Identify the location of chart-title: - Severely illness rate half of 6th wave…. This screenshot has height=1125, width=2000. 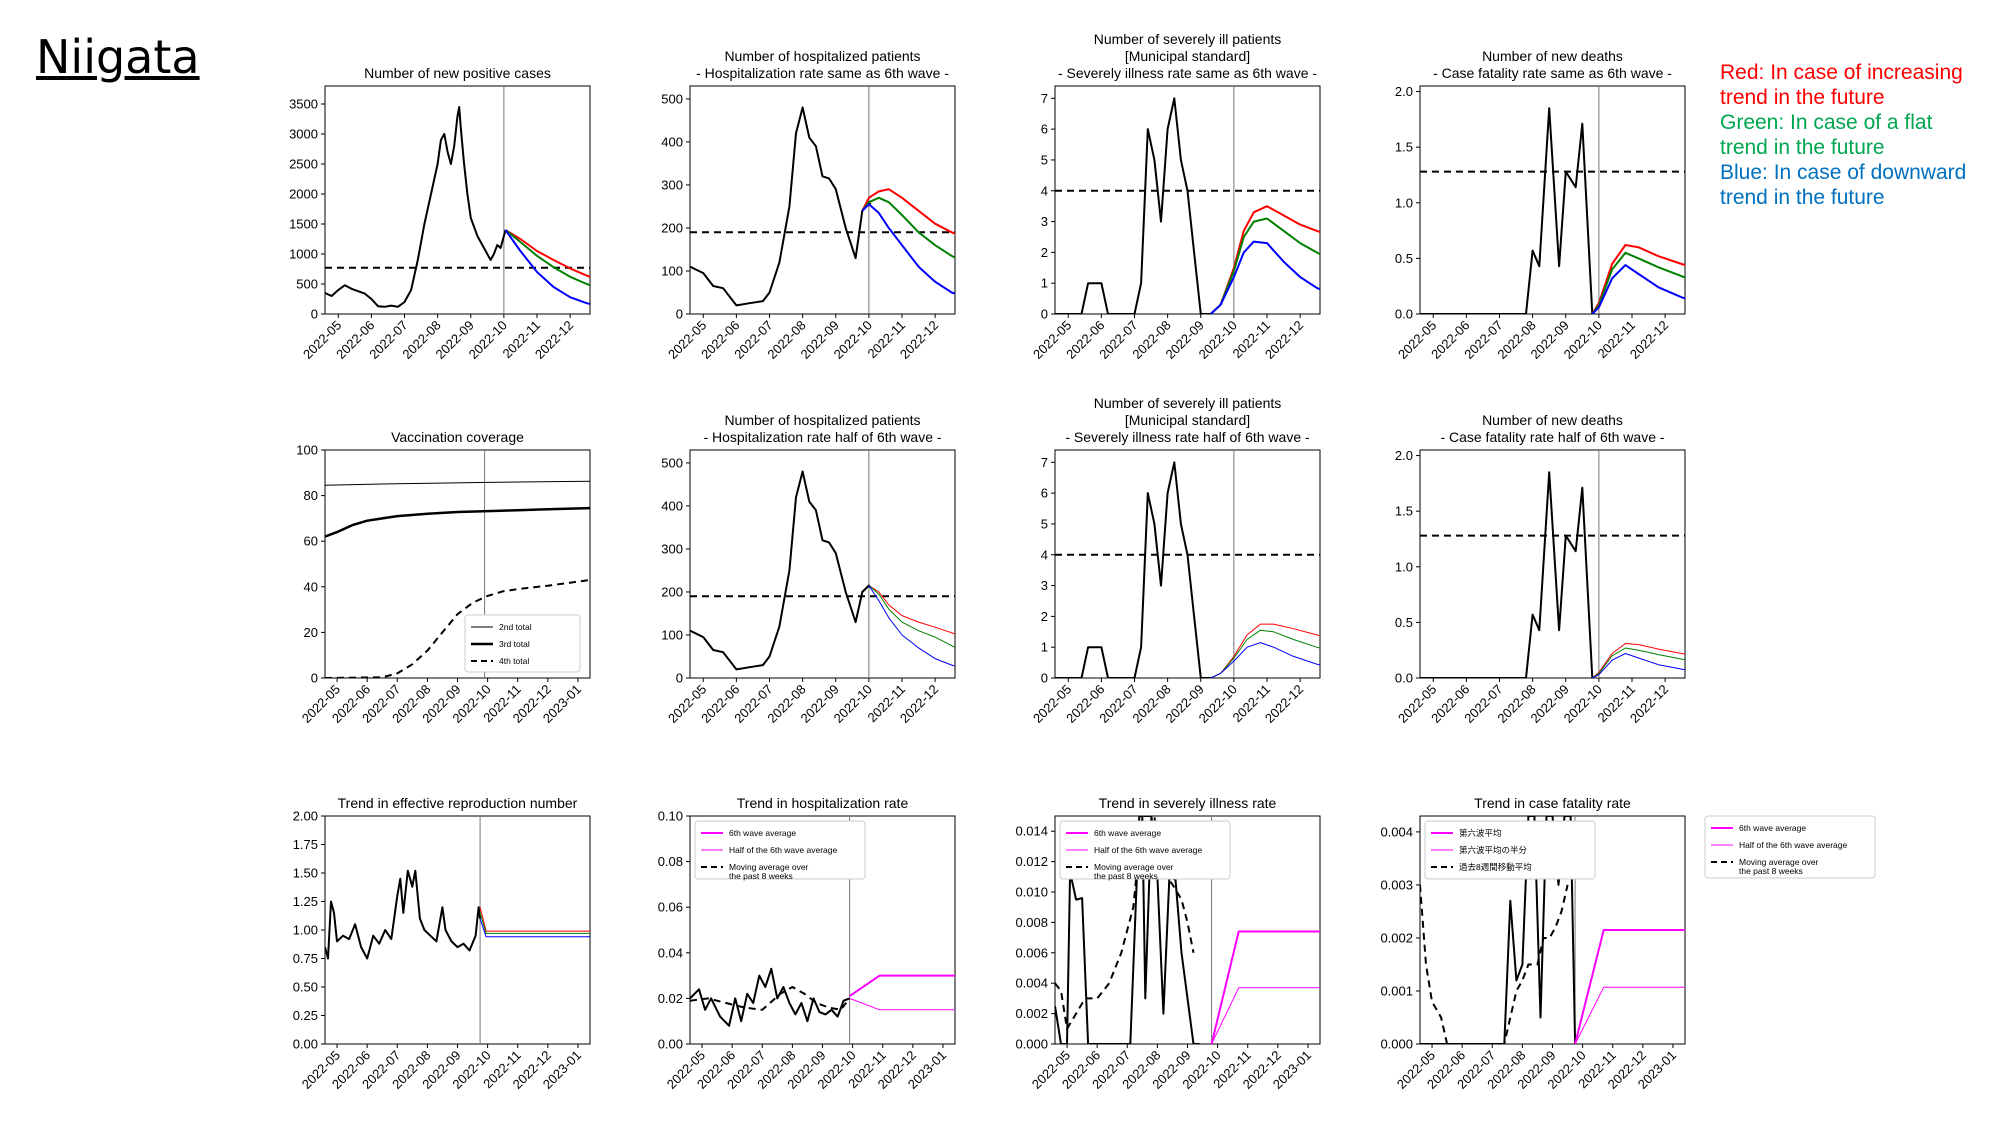
(1187, 437).